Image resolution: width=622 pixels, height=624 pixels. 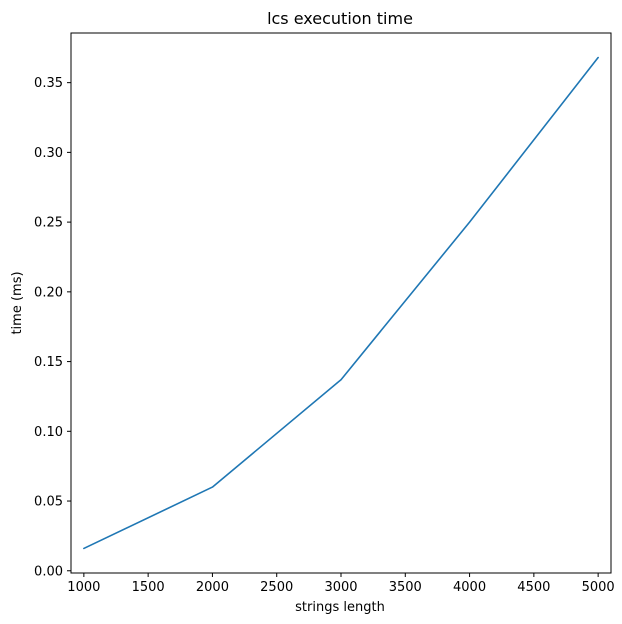 I want to click on x-tick-label: 4000, so click(x=469, y=587).